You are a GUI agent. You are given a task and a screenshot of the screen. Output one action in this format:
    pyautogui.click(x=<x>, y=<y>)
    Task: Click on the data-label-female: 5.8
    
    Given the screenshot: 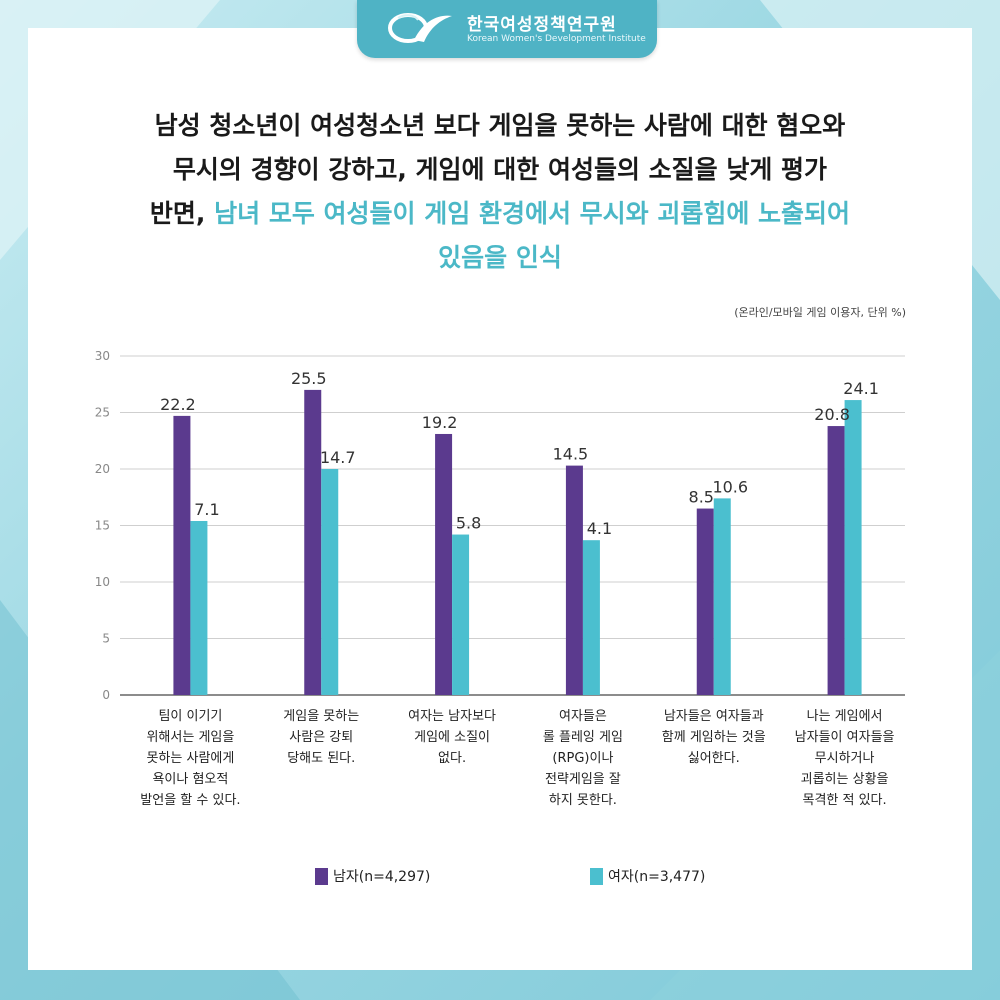 What is the action you would take?
    pyautogui.click(x=468, y=523)
    